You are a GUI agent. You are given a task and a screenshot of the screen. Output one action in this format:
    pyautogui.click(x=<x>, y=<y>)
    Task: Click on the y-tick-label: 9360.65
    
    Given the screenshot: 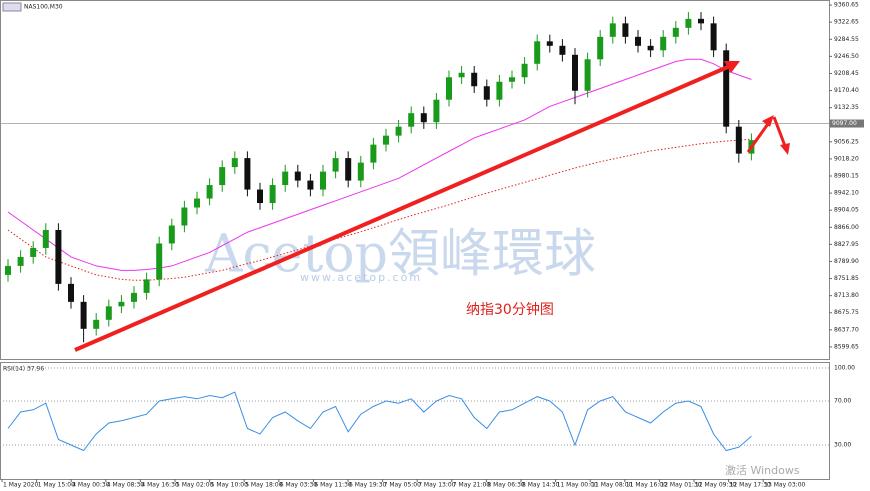 What is the action you would take?
    pyautogui.click(x=846, y=5)
    